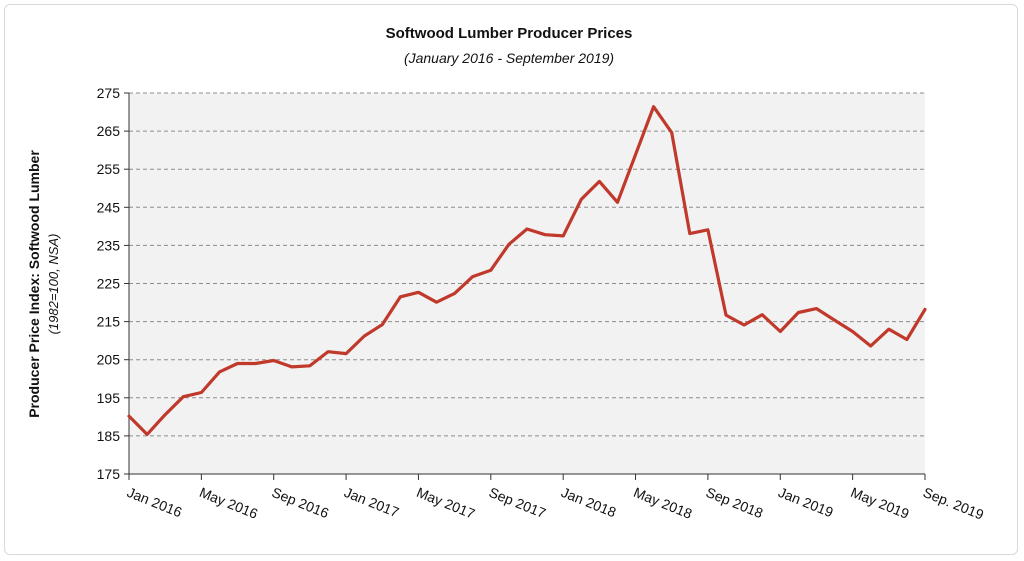 This screenshot has width=1024, height=561. Describe the element at coordinates (109, 360) in the screenshot. I see `y-tick-label: 205` at that location.